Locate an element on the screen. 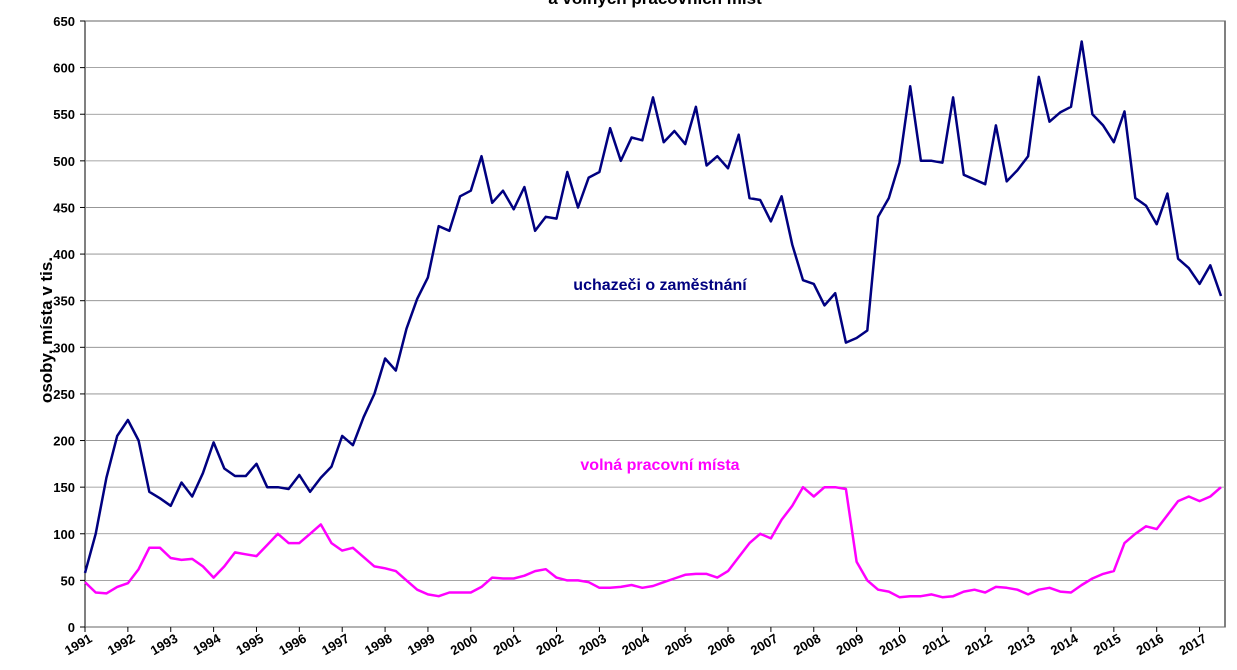 Image resolution: width=1237 pixels, height=670 pixels. x-tick-label: 2008 is located at coordinates (807, 644).